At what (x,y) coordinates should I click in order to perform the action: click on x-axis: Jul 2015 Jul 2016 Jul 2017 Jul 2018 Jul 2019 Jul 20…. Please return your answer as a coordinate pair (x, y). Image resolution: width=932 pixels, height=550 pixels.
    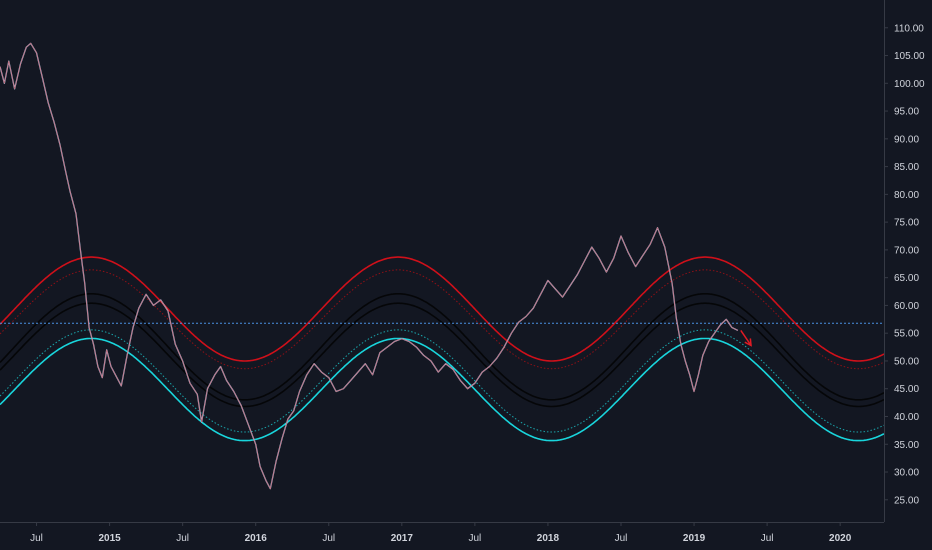
    Looking at the image, I should click on (441, 533).